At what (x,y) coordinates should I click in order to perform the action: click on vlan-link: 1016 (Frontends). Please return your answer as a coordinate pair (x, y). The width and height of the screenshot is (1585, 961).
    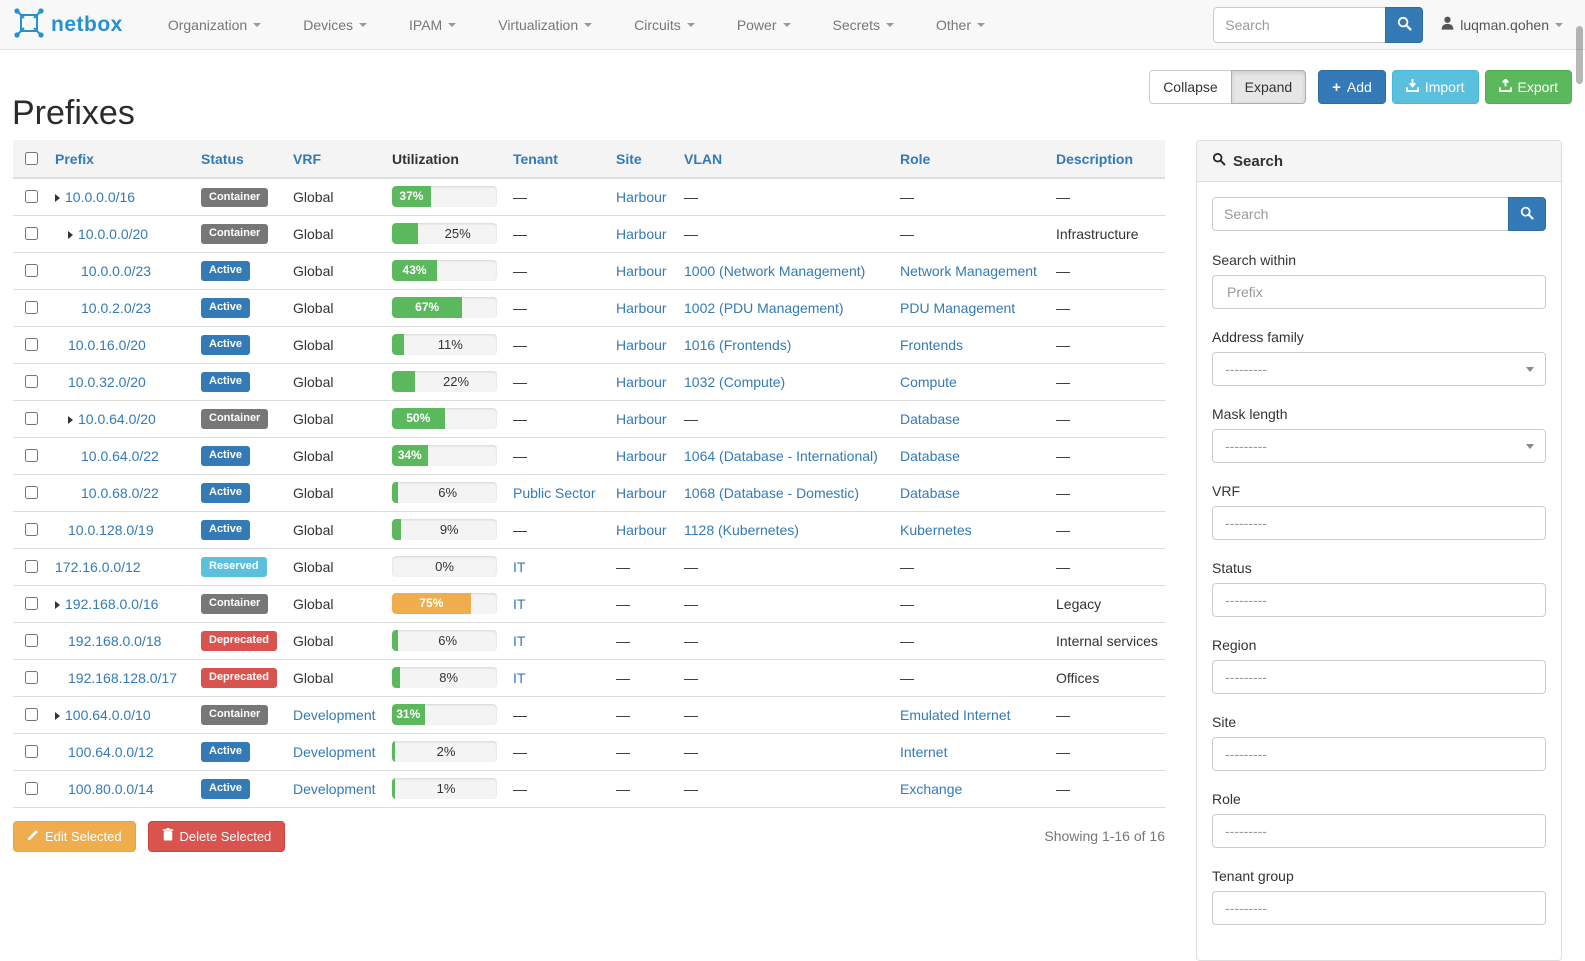
    Looking at the image, I should click on (738, 344).